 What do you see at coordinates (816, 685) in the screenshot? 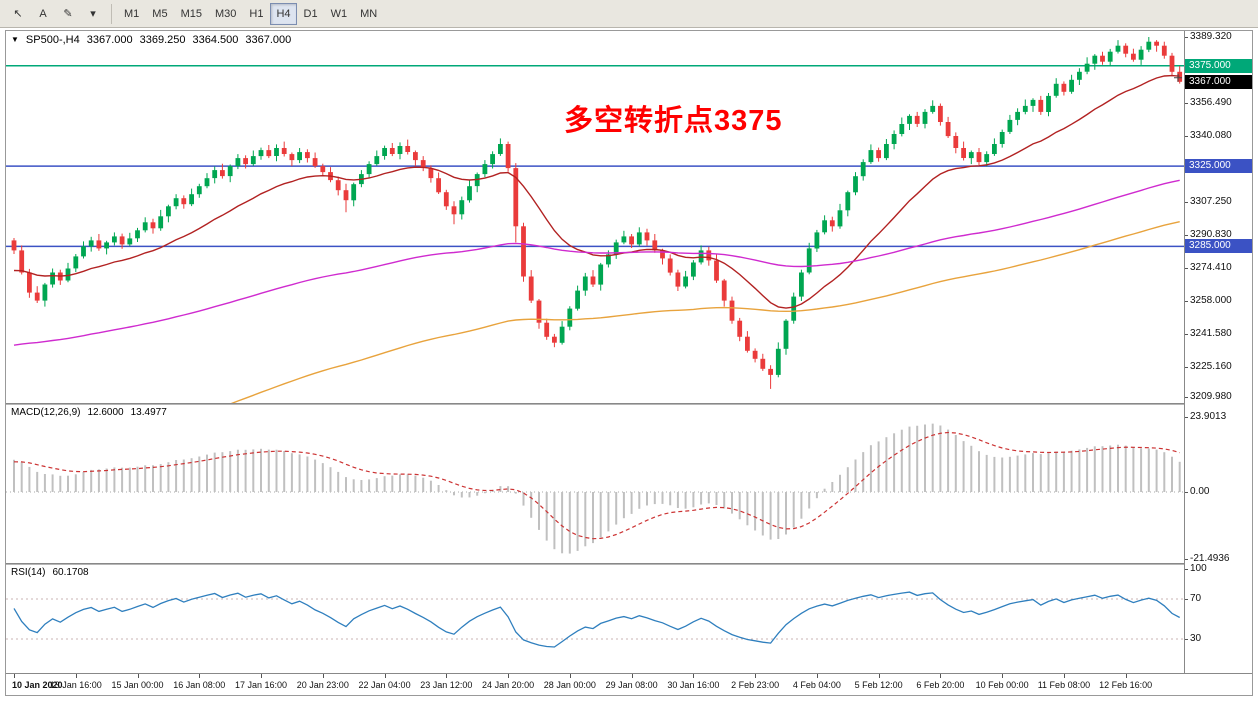
I see `time-axis-label: 4 Feb 04:00` at bounding box center [816, 685].